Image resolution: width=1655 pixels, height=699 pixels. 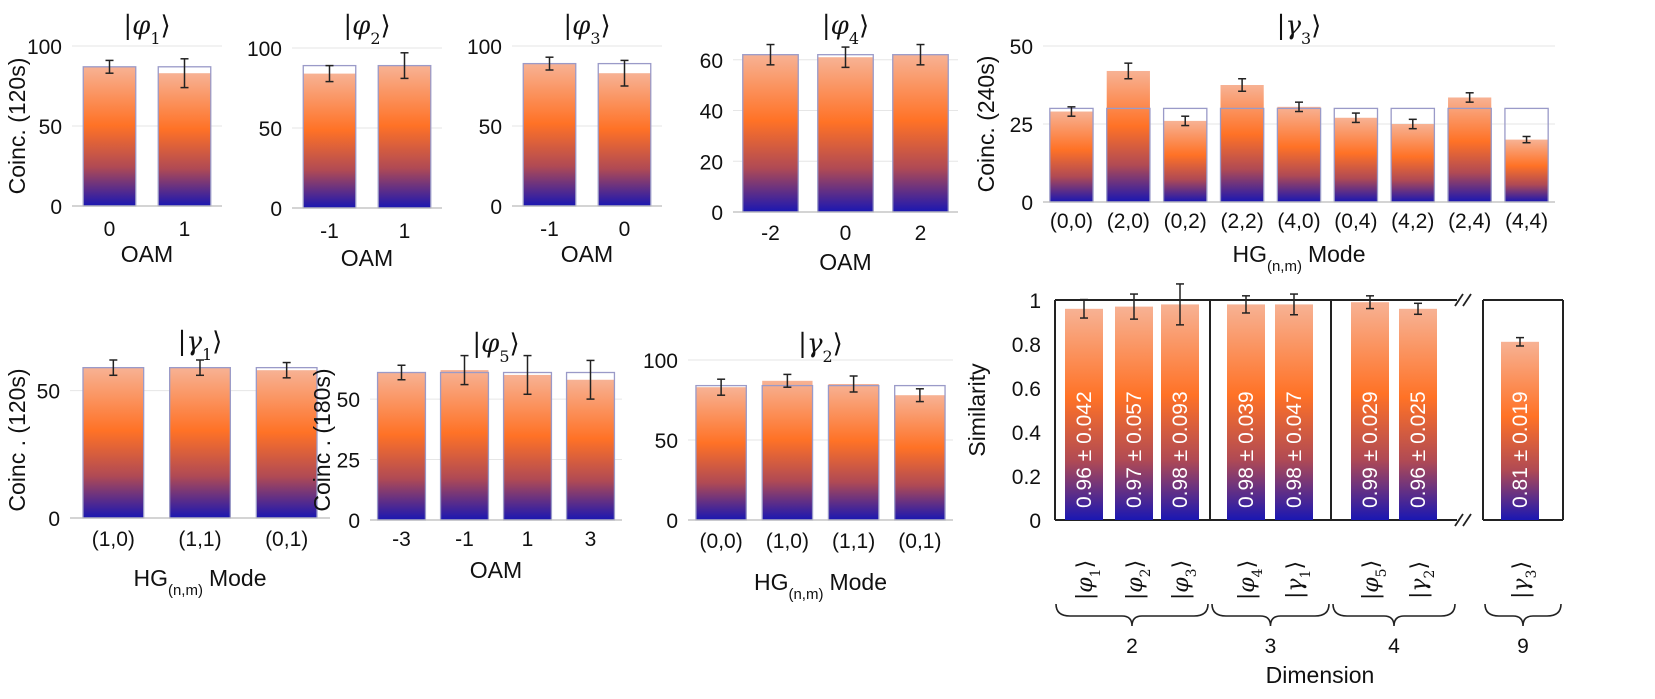 I want to click on x-tick-label: |φ4⟩, so click(x=1250, y=580).